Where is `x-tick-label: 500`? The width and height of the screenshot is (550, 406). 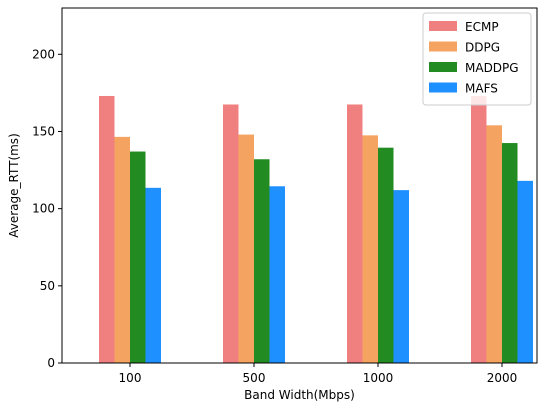
x-tick-label: 500 is located at coordinates (254, 378).